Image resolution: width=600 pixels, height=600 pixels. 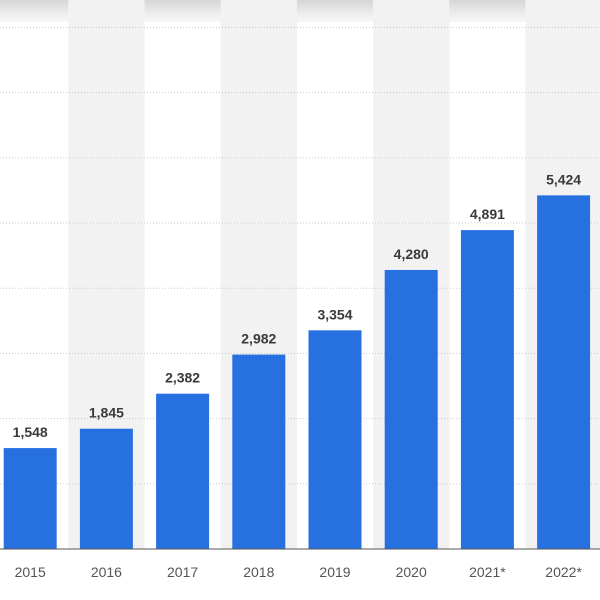 I want to click on value-label: 1,548, so click(x=30, y=432).